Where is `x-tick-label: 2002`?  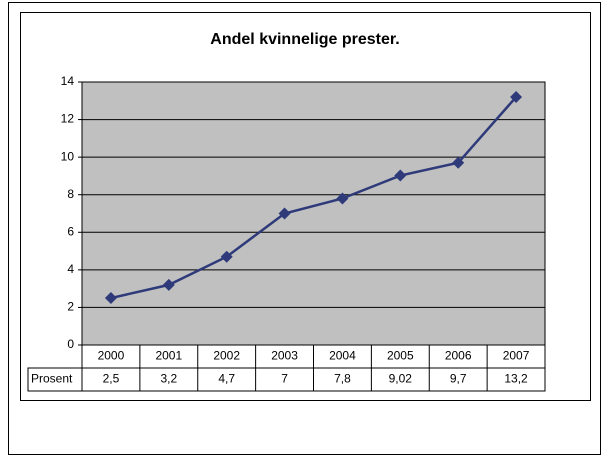 x-tick-label: 2002 is located at coordinates (226, 356).